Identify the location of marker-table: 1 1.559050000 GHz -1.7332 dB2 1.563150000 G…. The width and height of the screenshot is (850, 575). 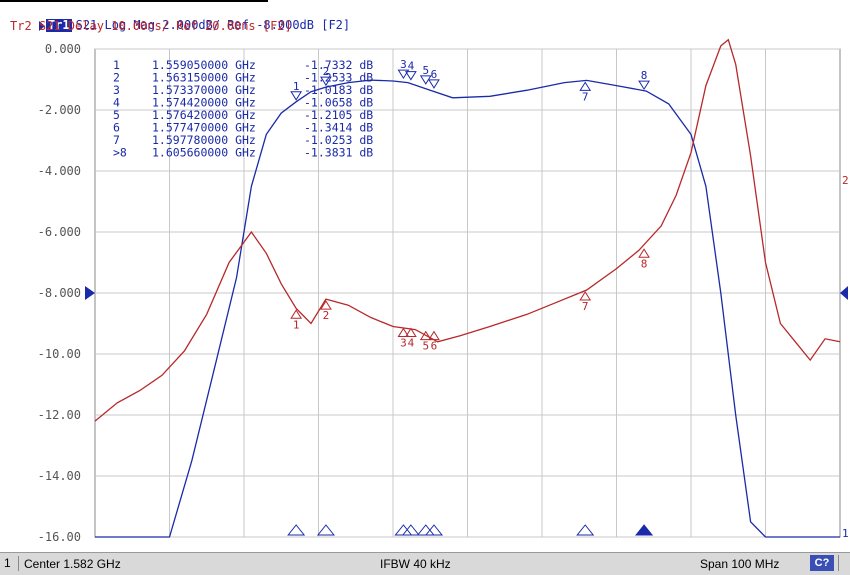
(243, 109).